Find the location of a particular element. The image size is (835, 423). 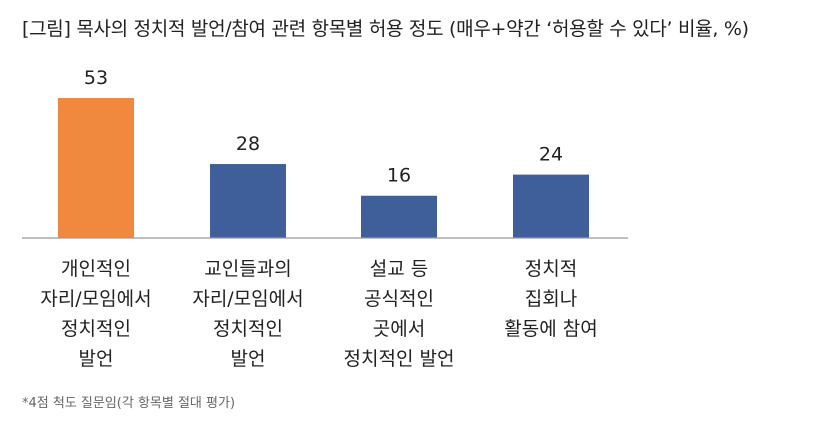

category-label-1-line-3: 정치적인 is located at coordinates (96, 329).